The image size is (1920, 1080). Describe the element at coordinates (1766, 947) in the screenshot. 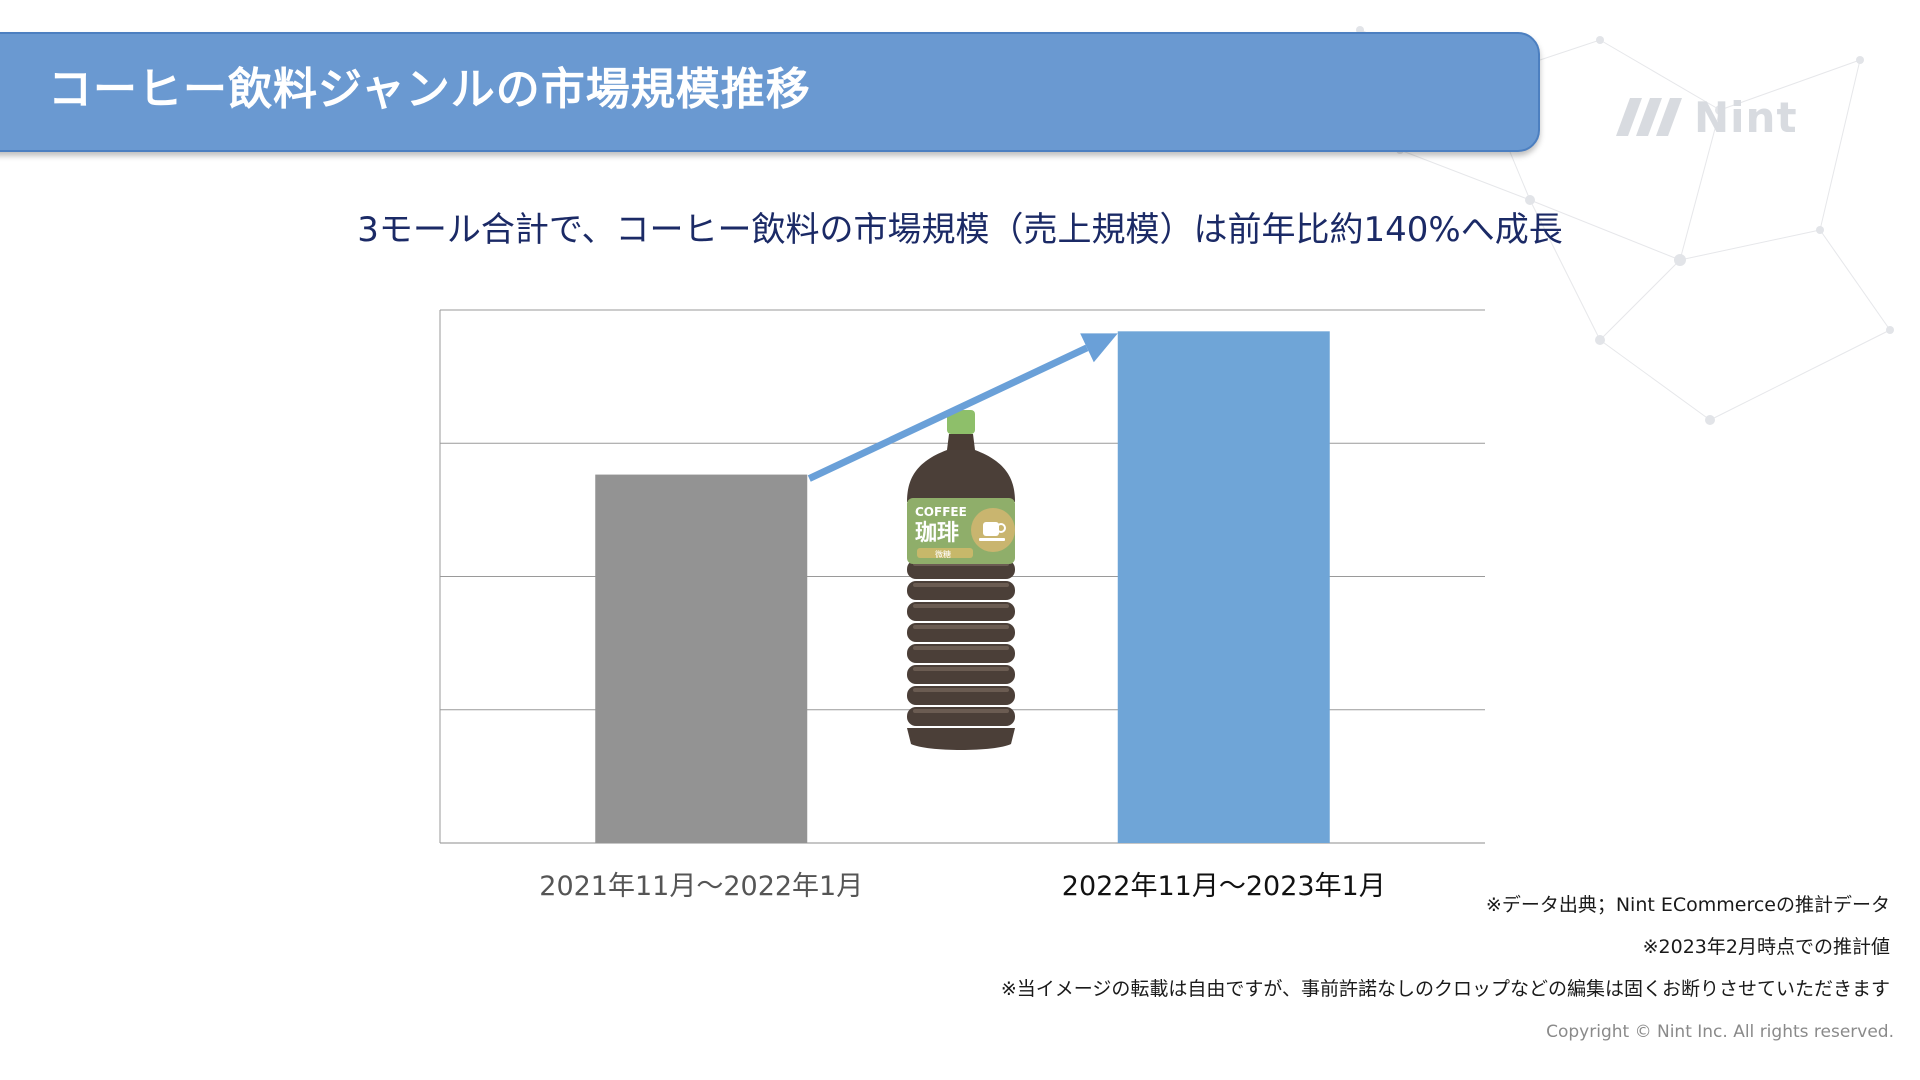

I see `note-as-of: ※2023年2月時点での推計値` at that location.